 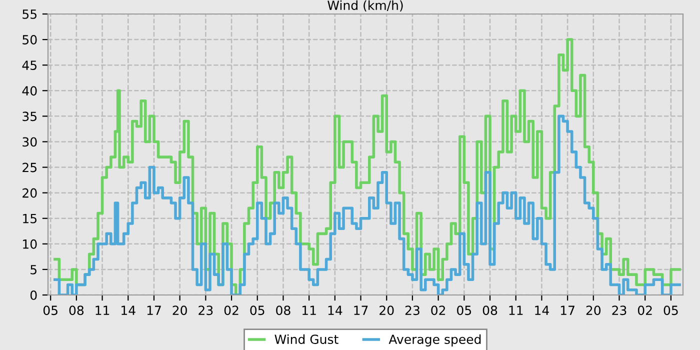 What do you see at coordinates (29, 117) in the screenshot?
I see `y-tick-label: 35` at bounding box center [29, 117].